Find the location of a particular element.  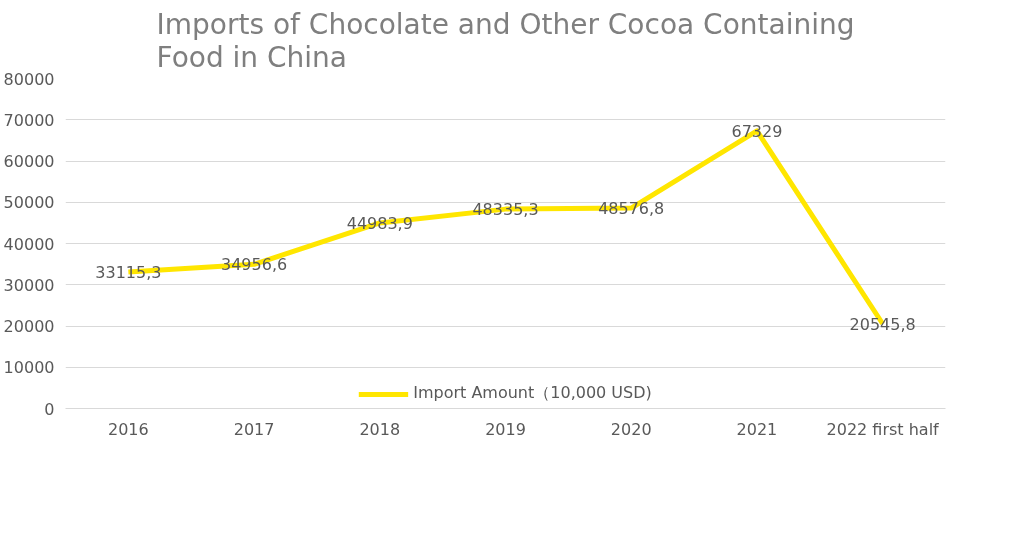

x-tick-label: 2021 is located at coordinates (757, 429).